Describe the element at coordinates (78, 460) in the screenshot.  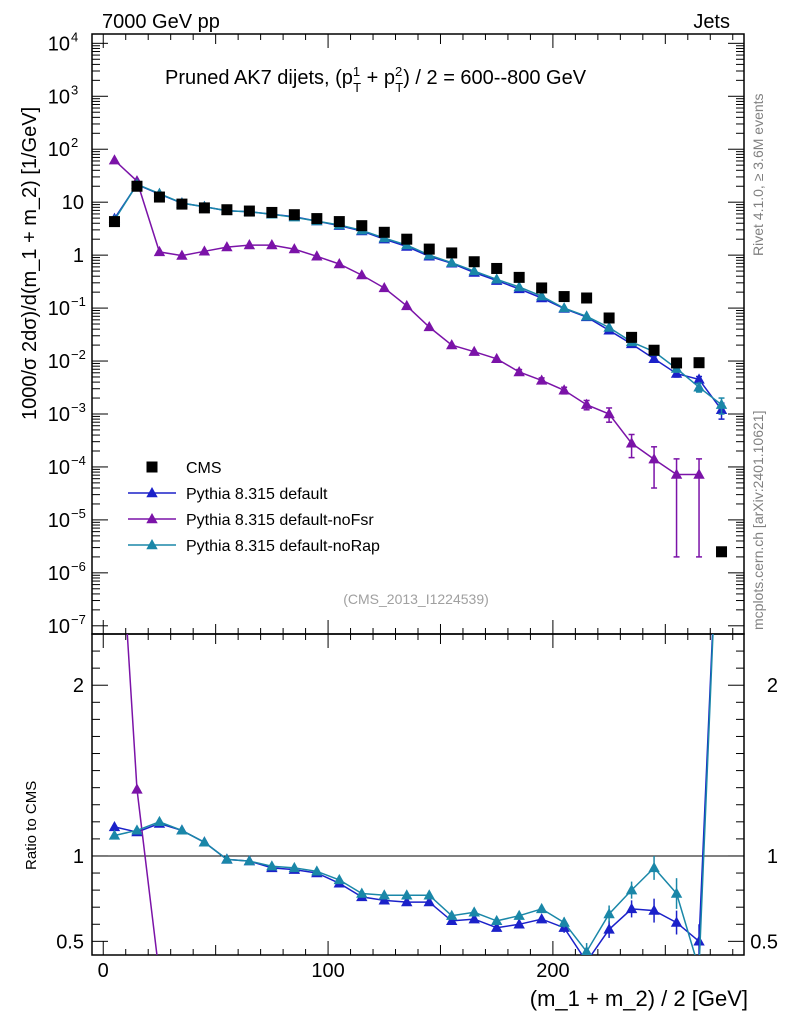
I see `y-tick-exponent: −4` at that location.